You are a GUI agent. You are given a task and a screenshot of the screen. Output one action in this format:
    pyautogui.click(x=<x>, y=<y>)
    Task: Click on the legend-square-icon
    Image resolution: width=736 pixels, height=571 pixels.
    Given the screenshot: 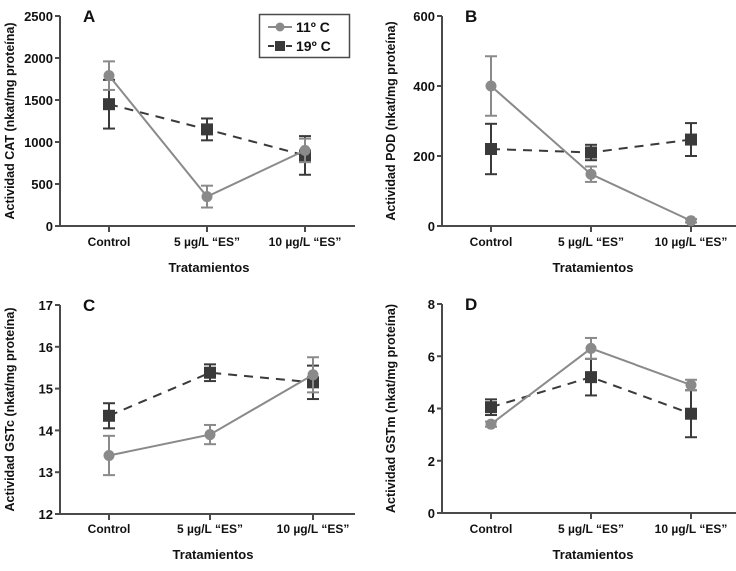 What is the action you would take?
    pyautogui.click(x=280, y=46)
    